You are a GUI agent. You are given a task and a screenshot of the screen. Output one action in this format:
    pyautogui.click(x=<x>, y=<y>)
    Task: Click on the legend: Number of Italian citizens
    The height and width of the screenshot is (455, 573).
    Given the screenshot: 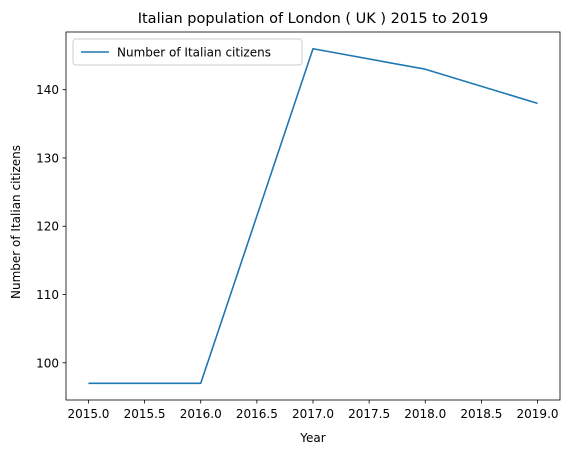 What is the action you would take?
    pyautogui.click(x=187, y=52)
    